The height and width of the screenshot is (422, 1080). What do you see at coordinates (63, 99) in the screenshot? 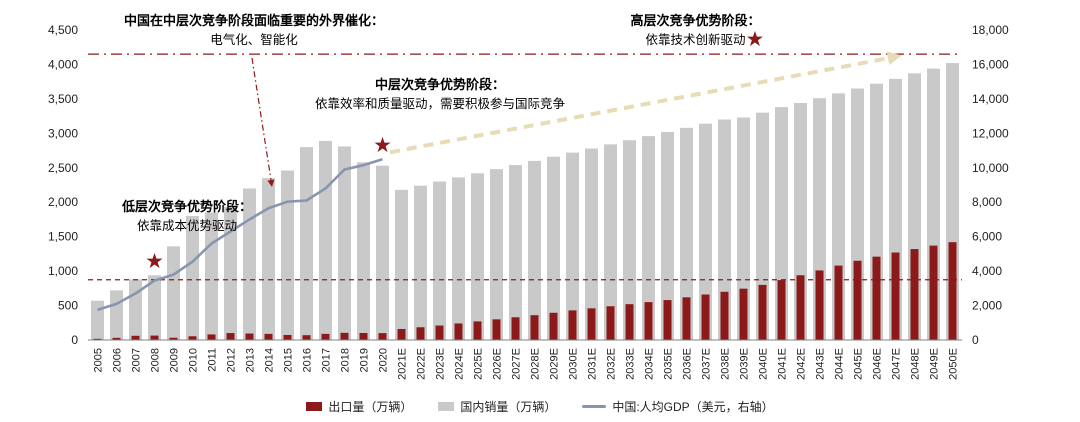
I see `y-axis-tick-left: 3,500` at bounding box center [63, 99].